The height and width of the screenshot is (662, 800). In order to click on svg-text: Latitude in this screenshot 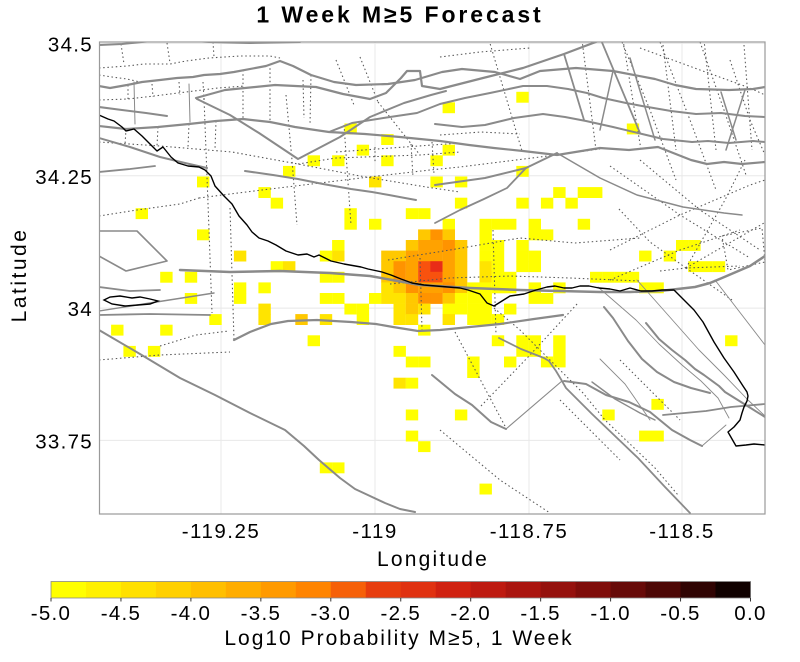, I will do `click(19, 275)`.